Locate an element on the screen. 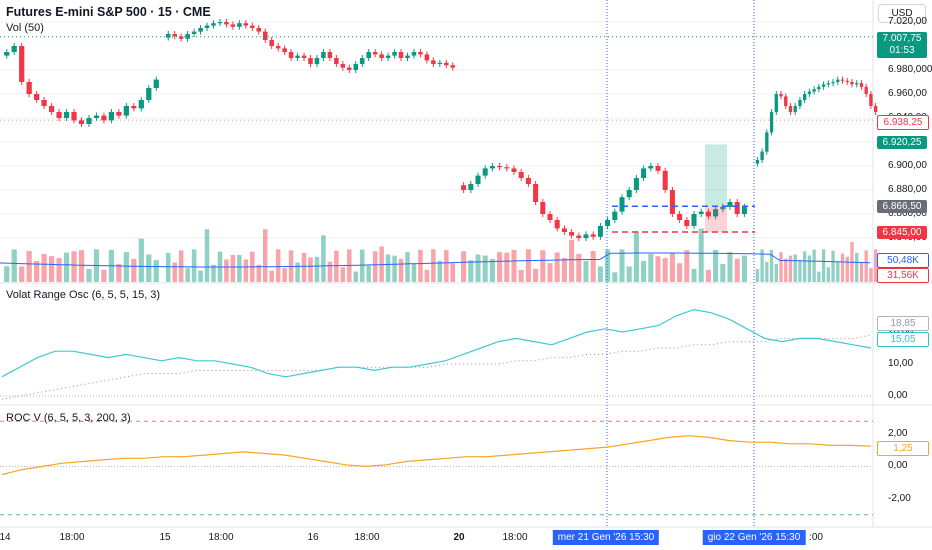 The image size is (932, 550). symbol-title: Futures E-mini S&P 500 · 15 · CME is located at coordinates (108, 12).